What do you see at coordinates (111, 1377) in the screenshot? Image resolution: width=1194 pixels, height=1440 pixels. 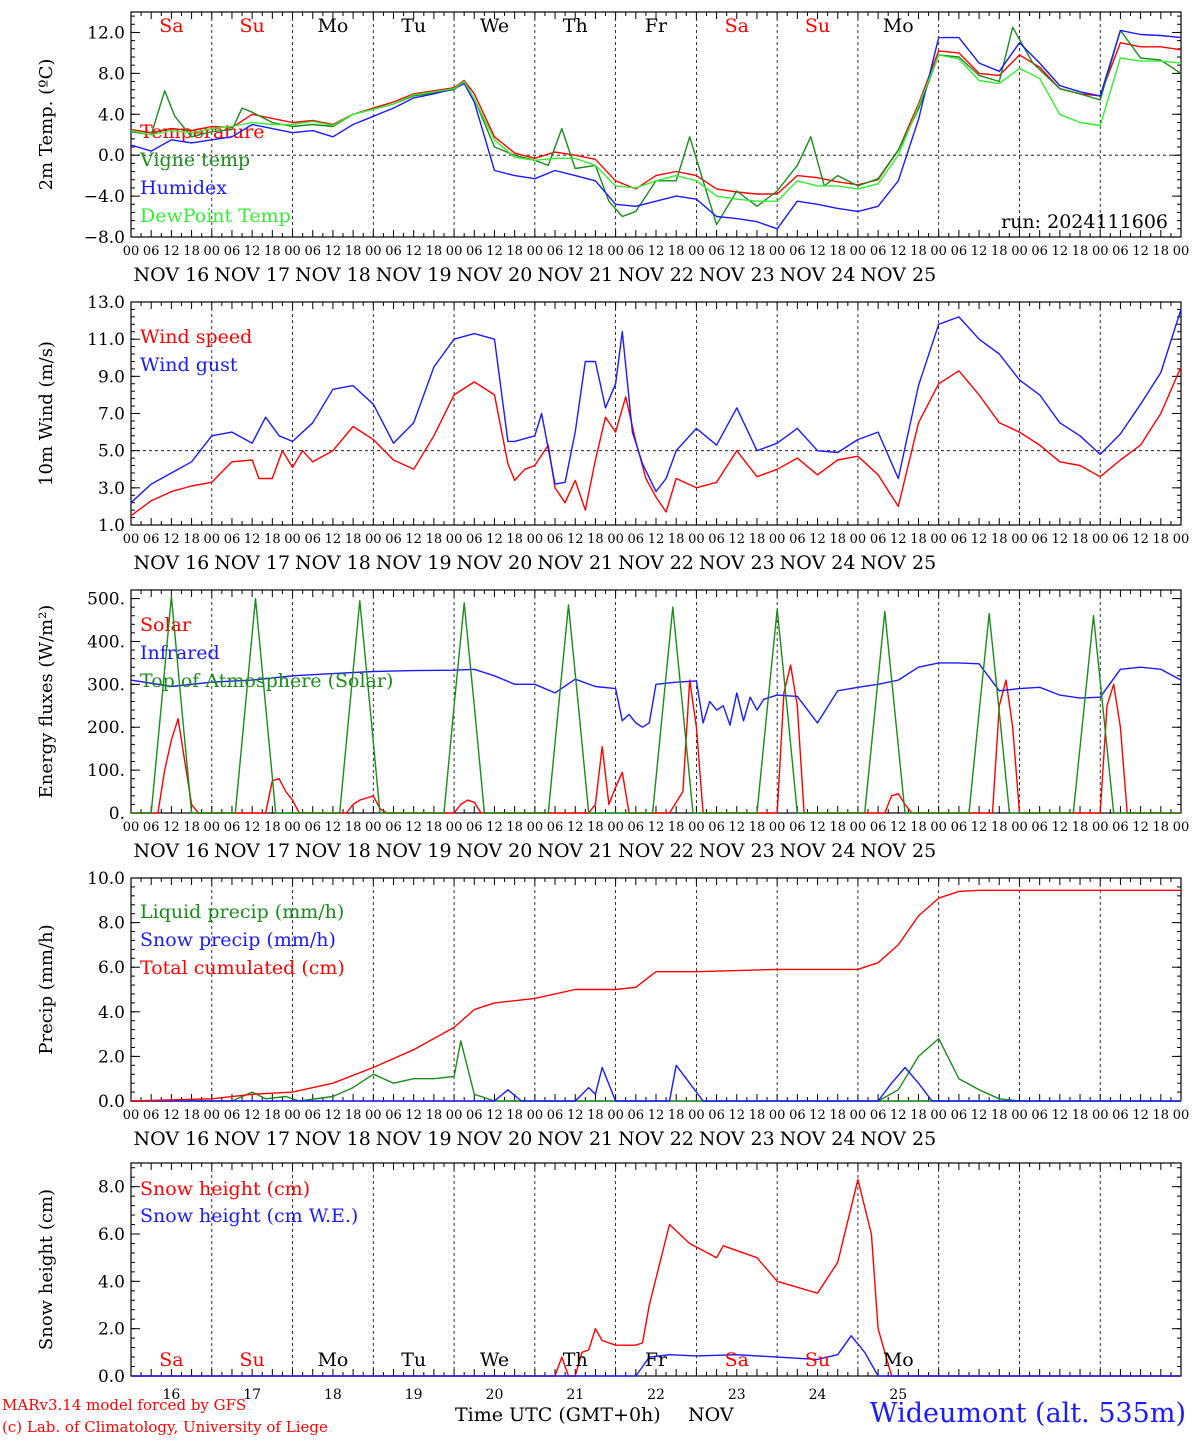 I see `y-tick-label: 0.0` at bounding box center [111, 1377].